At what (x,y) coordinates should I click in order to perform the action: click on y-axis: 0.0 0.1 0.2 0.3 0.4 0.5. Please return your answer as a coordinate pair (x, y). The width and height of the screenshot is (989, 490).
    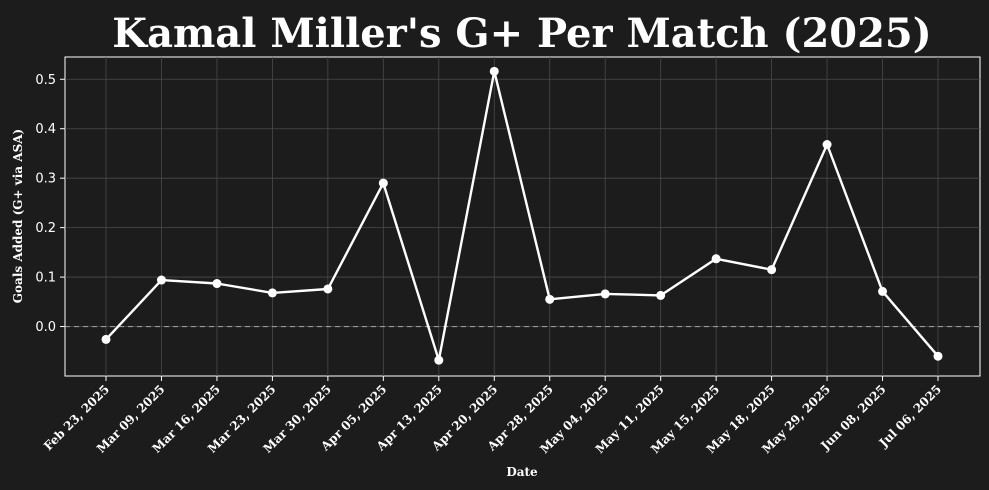
    Looking at the image, I should click on (50, 204).